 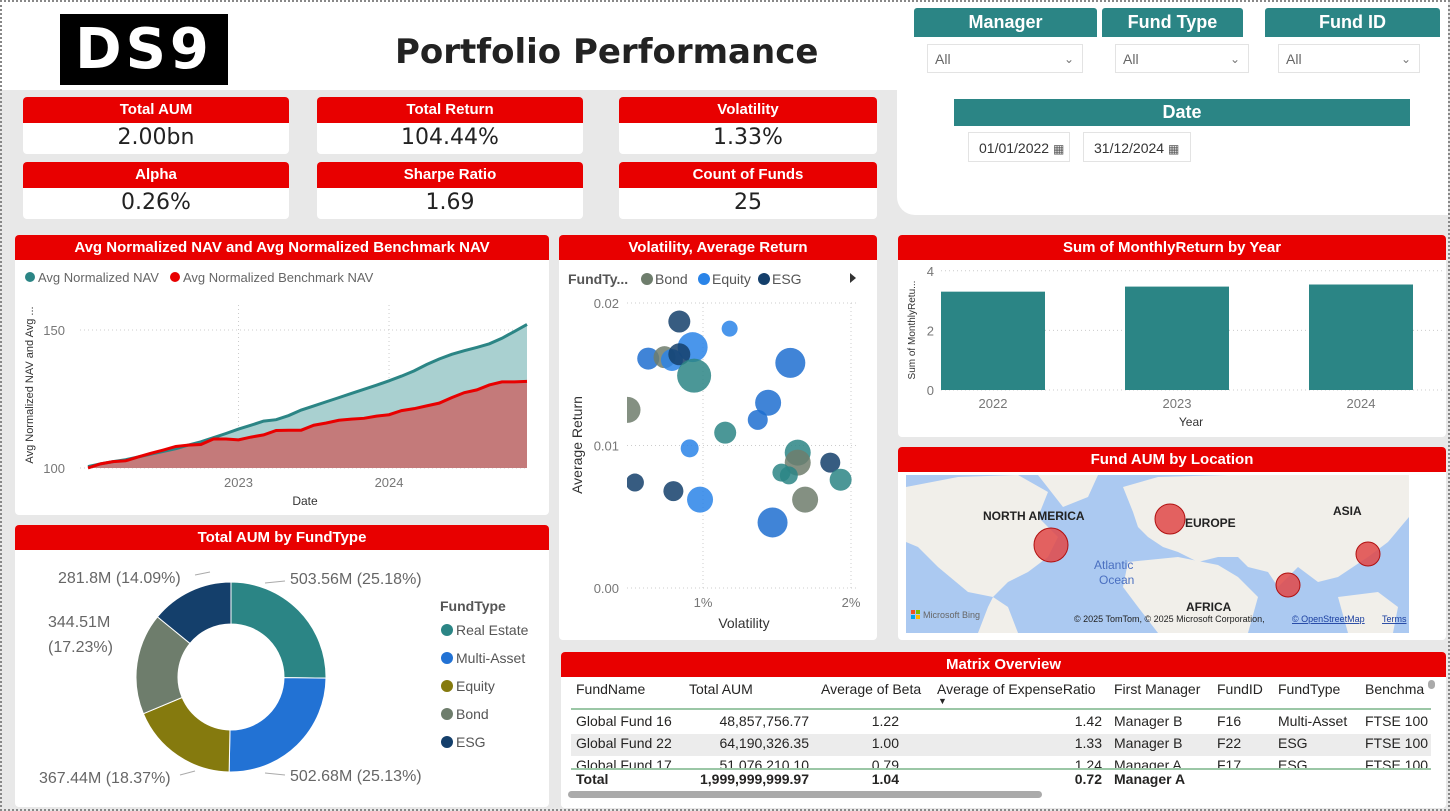 I want to click on fund-type-dropdown: All ⌄, so click(x=1182, y=58).